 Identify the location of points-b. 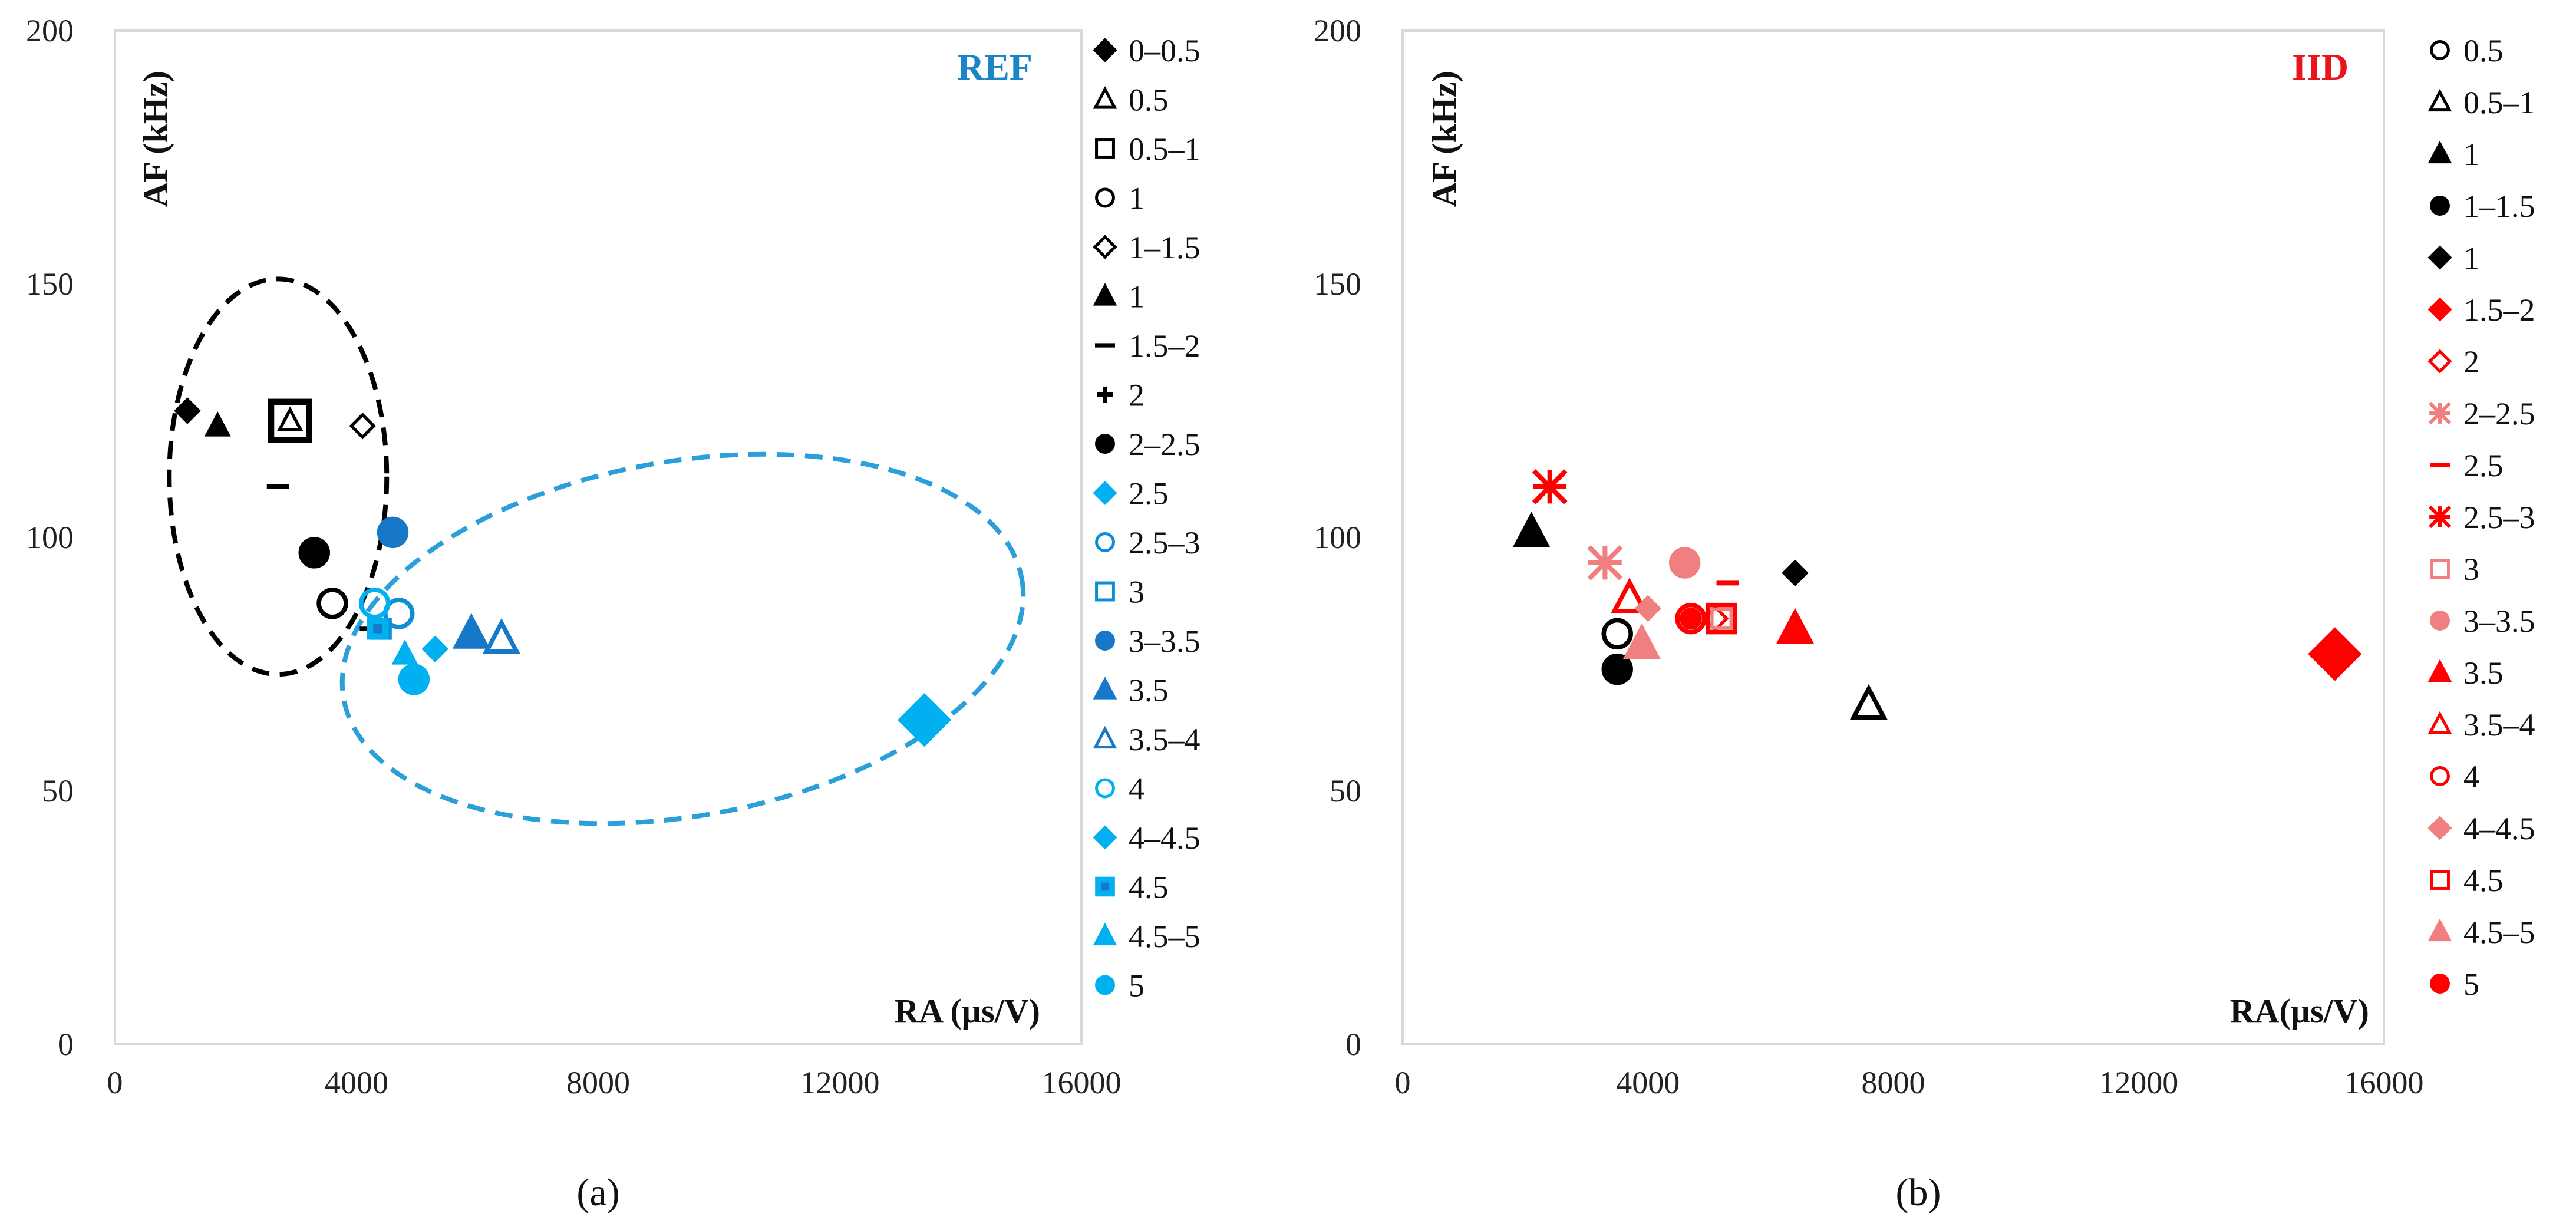
(1937, 594).